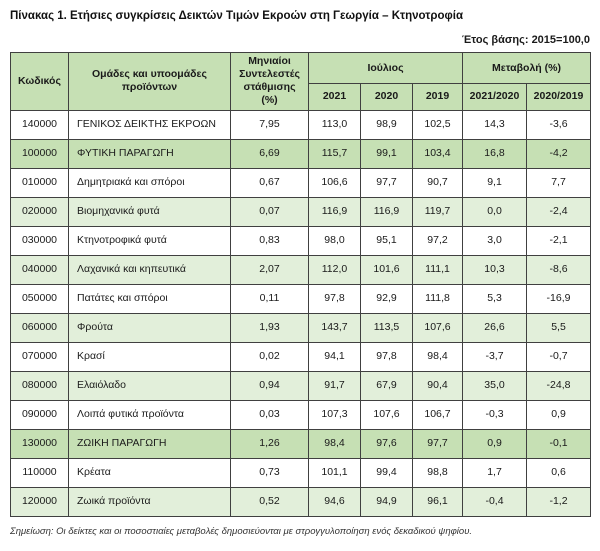 Image resolution: width=600 pixels, height=551 pixels. I want to click on cell-change-2021-2020: -0,3, so click(494, 414).